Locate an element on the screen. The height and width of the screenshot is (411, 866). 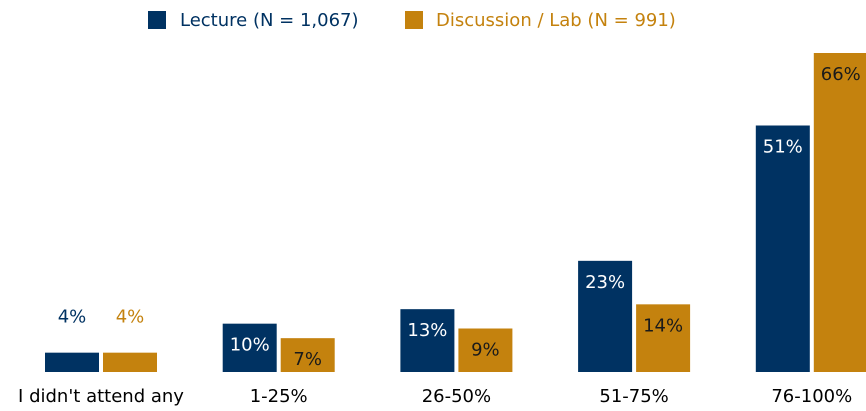
data-label: 13% is located at coordinates (427, 330).